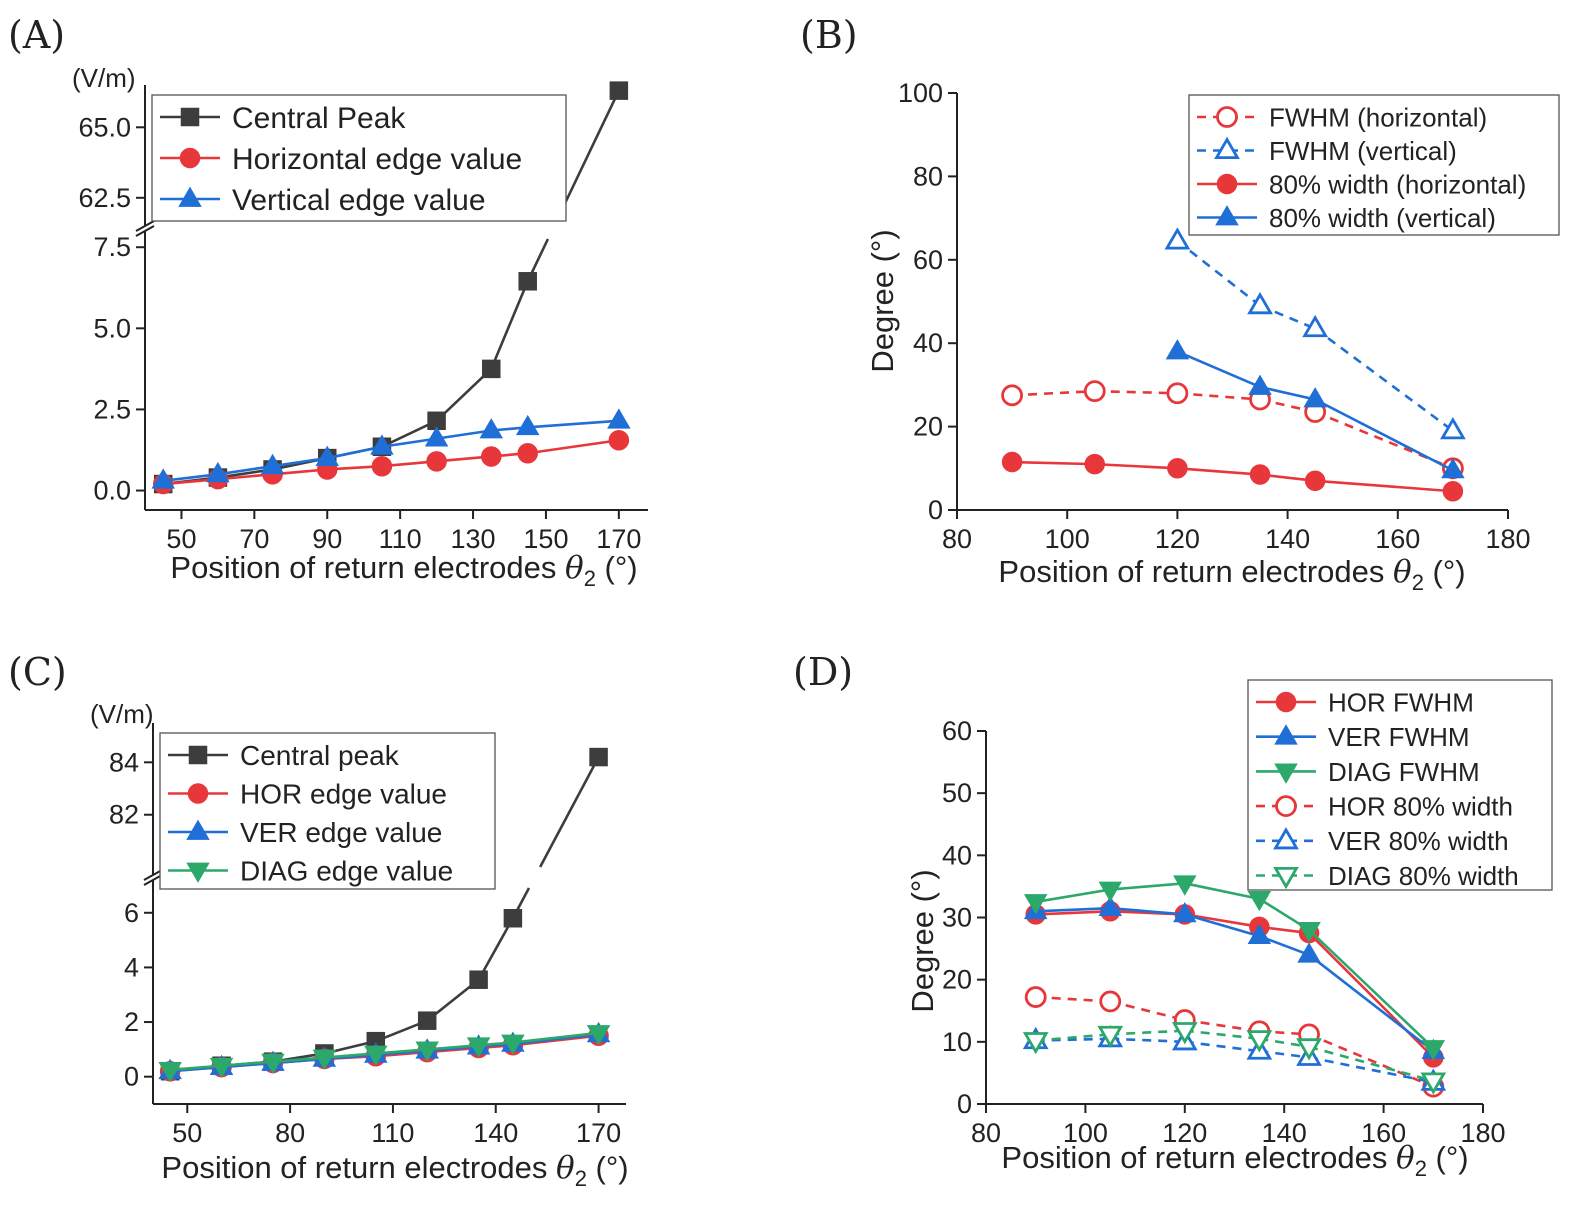  What do you see at coordinates (181, 539) in the screenshot?
I see `x-tick-label: 50` at bounding box center [181, 539].